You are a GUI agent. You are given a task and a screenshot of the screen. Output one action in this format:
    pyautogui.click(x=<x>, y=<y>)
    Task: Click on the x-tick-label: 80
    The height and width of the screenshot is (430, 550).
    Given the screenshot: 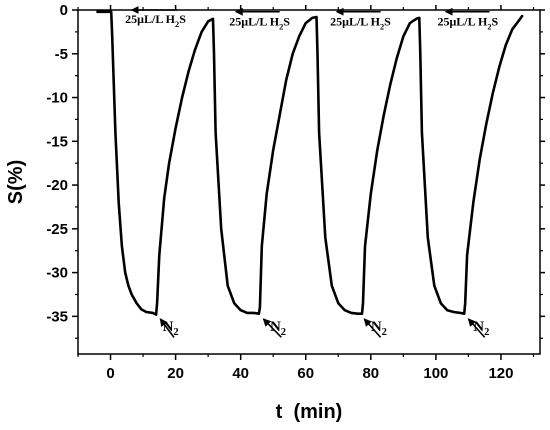 What is the action you would take?
    pyautogui.click(x=370, y=373)
    